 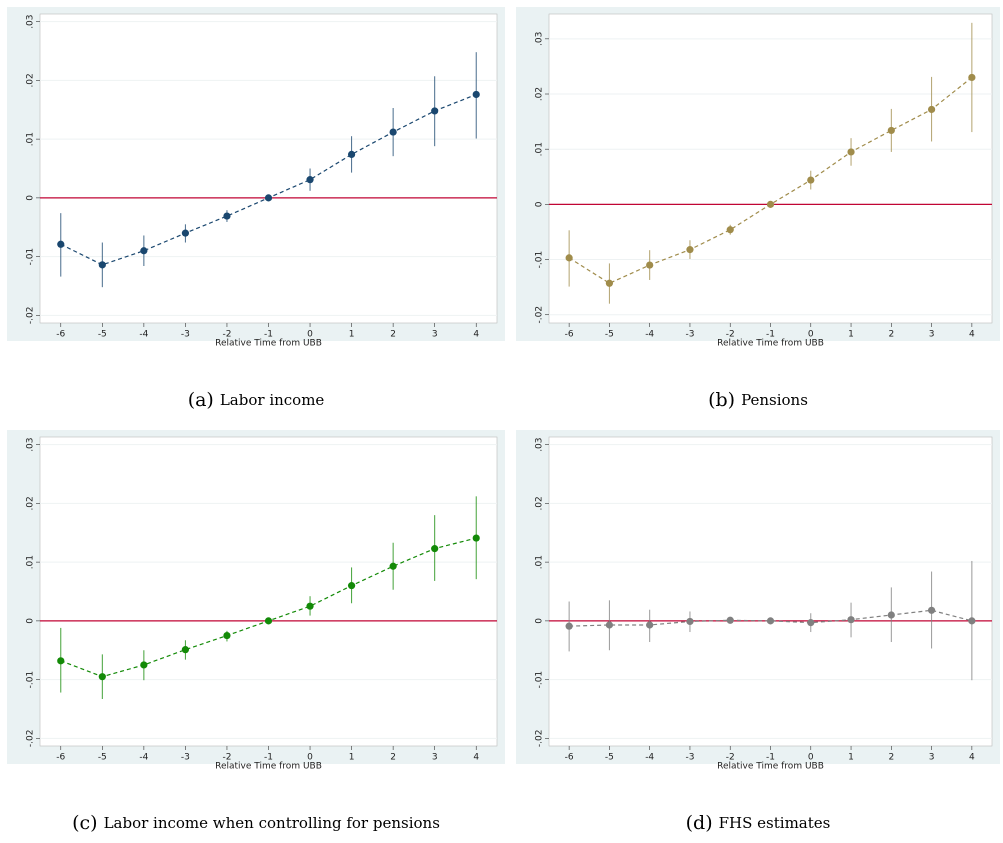 I want to click on panel-caption: (b) Pensions, so click(x=758, y=400).